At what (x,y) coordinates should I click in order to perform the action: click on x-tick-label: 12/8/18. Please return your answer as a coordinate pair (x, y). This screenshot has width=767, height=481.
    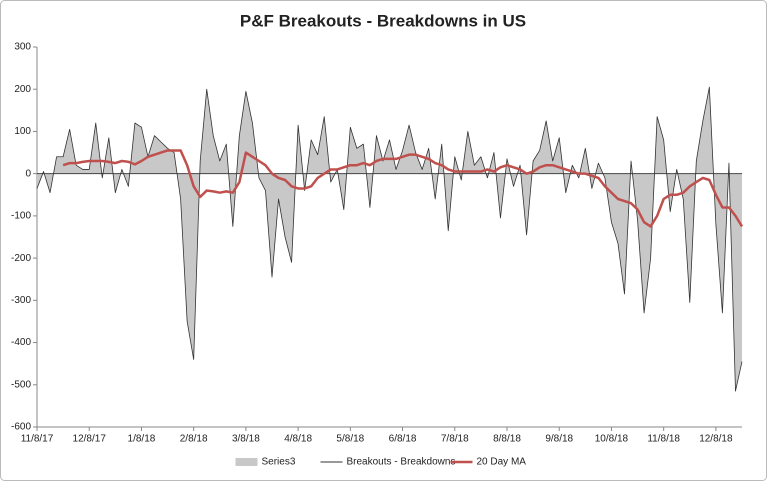
    Looking at the image, I should click on (716, 439).